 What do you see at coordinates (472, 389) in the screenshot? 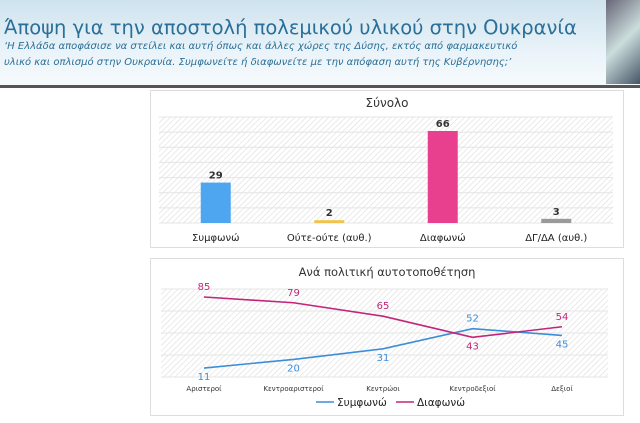
I see `category-label: Κεντροδεξιοί` at bounding box center [472, 389].